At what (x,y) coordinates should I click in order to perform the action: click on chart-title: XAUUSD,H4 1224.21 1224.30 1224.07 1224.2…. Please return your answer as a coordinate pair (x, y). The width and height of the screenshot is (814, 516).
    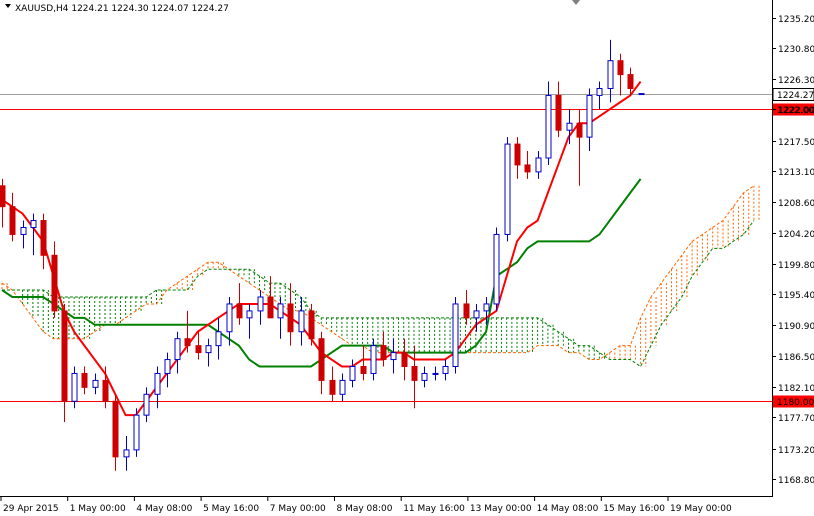
    Looking at the image, I should click on (117, 9).